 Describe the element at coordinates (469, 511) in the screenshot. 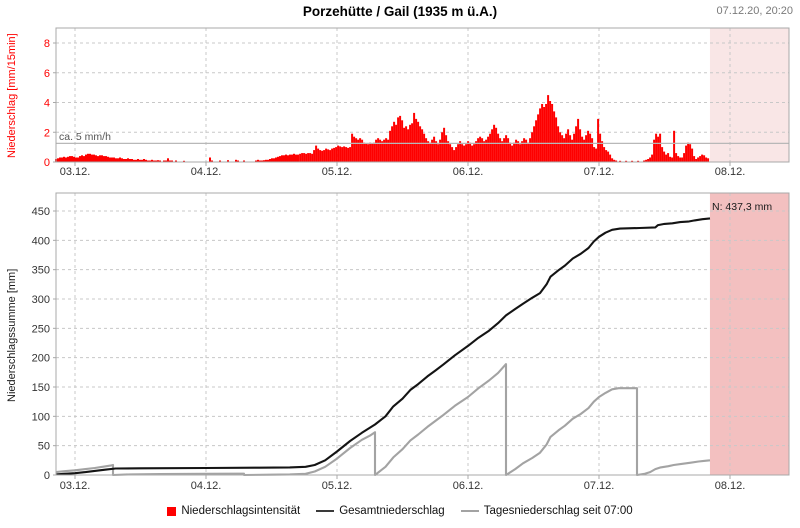

I see `daily-line-swatch-icon` at that location.